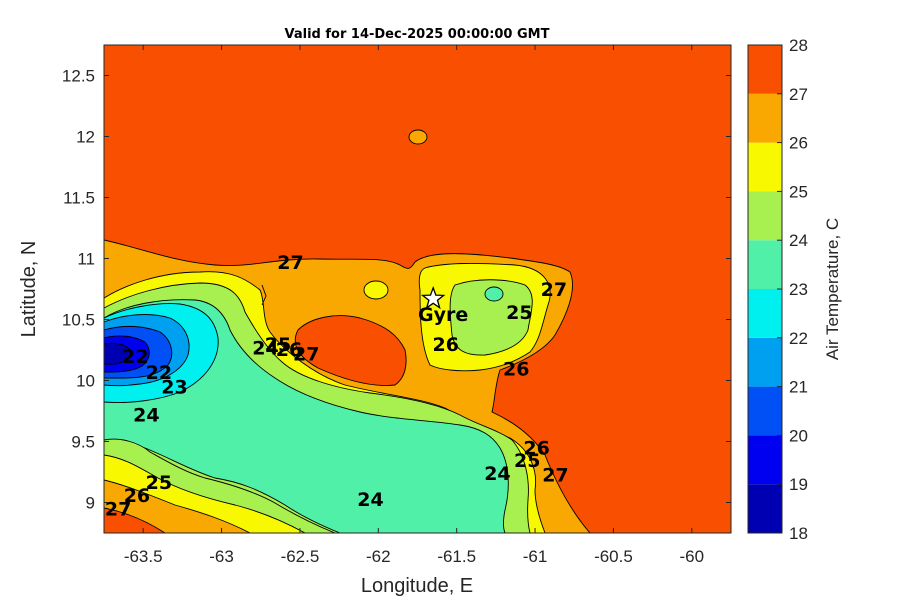  What do you see at coordinates (613, 556) in the screenshot?
I see `x-tick-label: -60.5` at bounding box center [613, 556].